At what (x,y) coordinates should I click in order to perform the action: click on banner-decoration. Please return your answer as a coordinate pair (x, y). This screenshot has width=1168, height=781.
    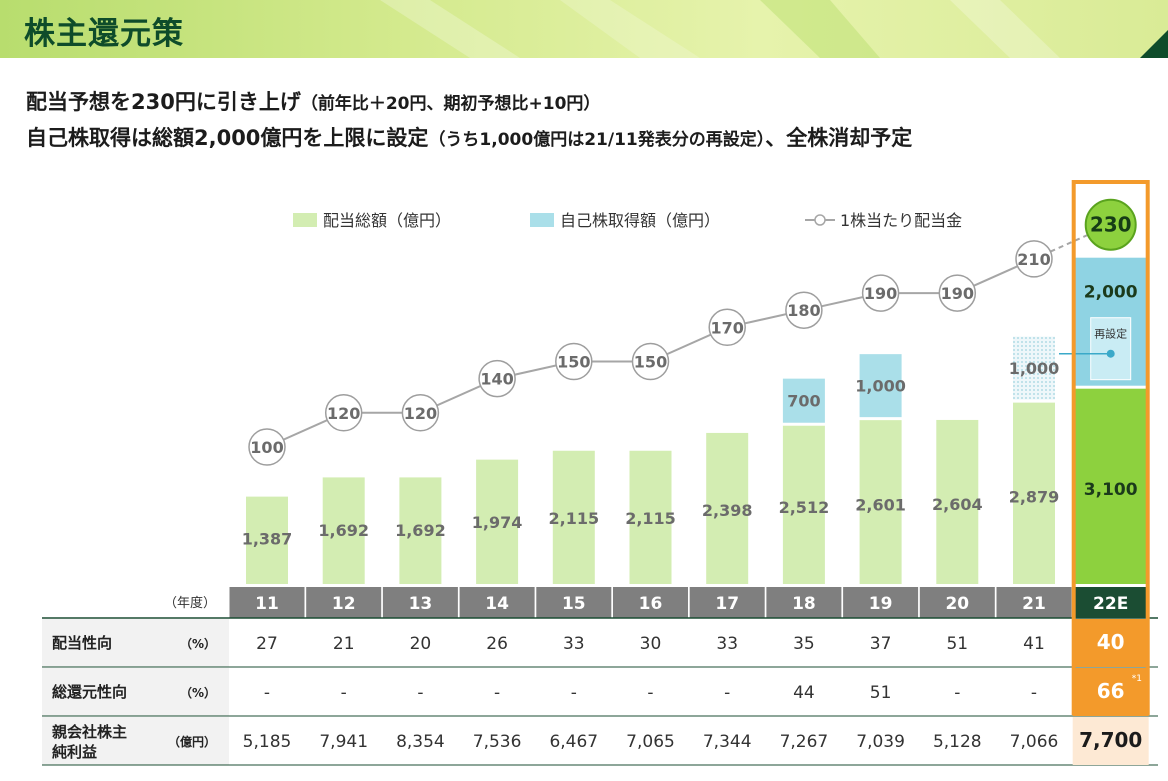
    Looking at the image, I should click on (774, 29).